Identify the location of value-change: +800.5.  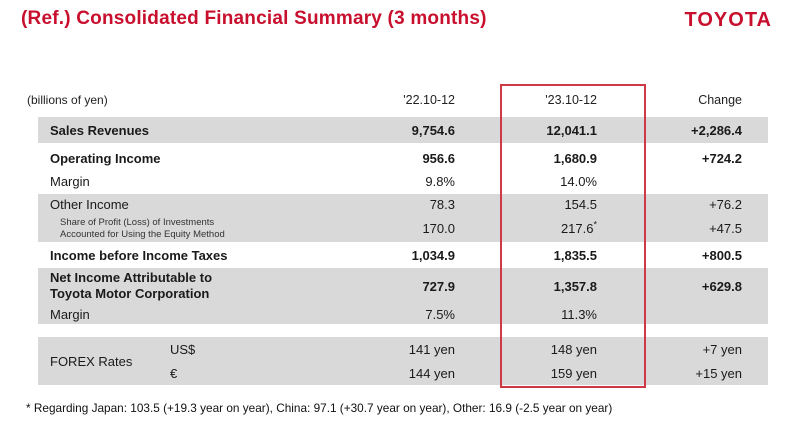
(721, 255).